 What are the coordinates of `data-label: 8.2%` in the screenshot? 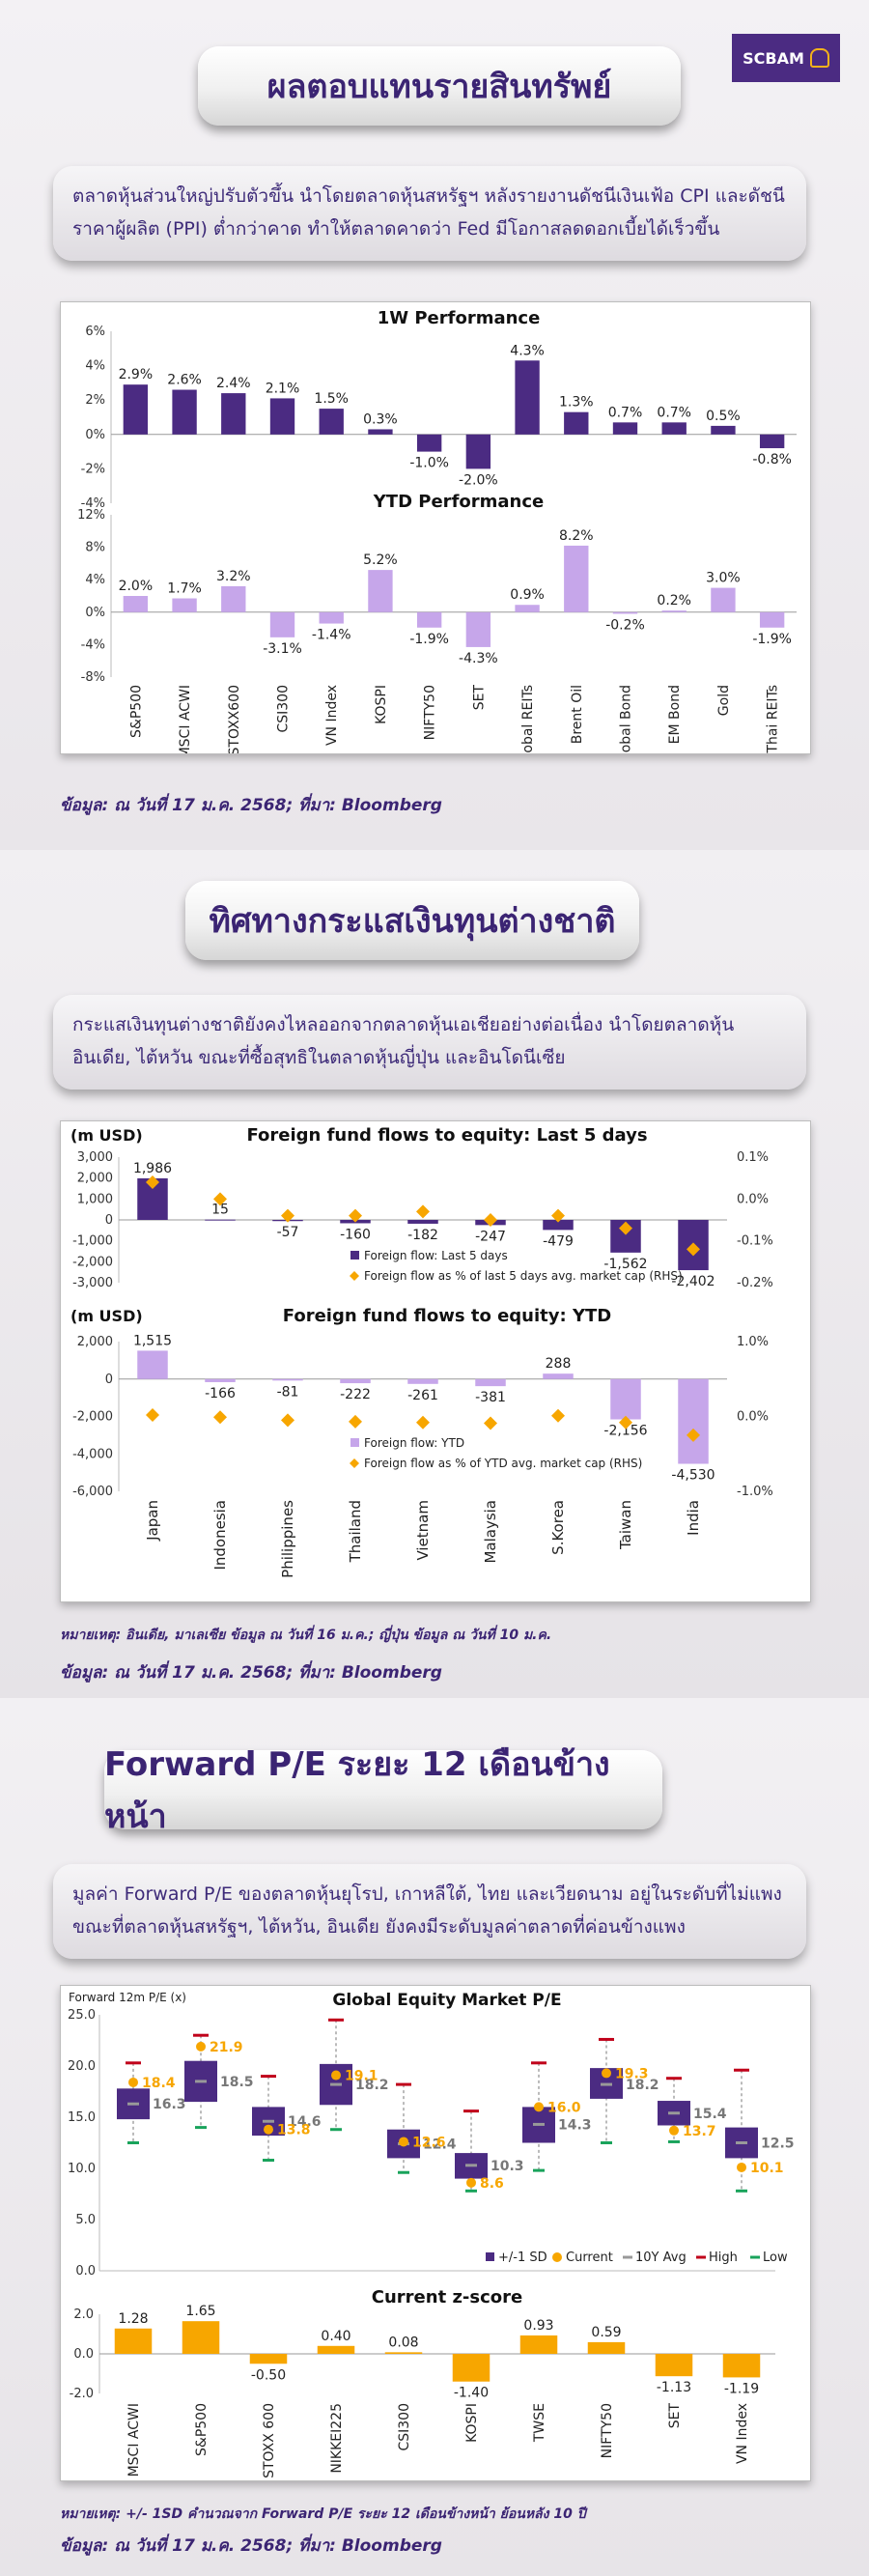 It's located at (576, 536).